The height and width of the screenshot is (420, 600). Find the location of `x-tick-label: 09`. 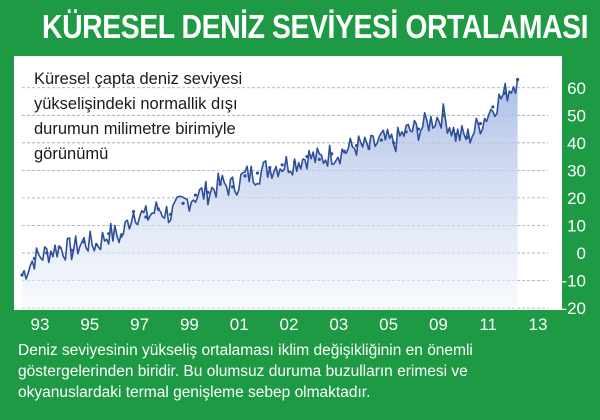

x-tick-label: 09 is located at coordinates (438, 324).